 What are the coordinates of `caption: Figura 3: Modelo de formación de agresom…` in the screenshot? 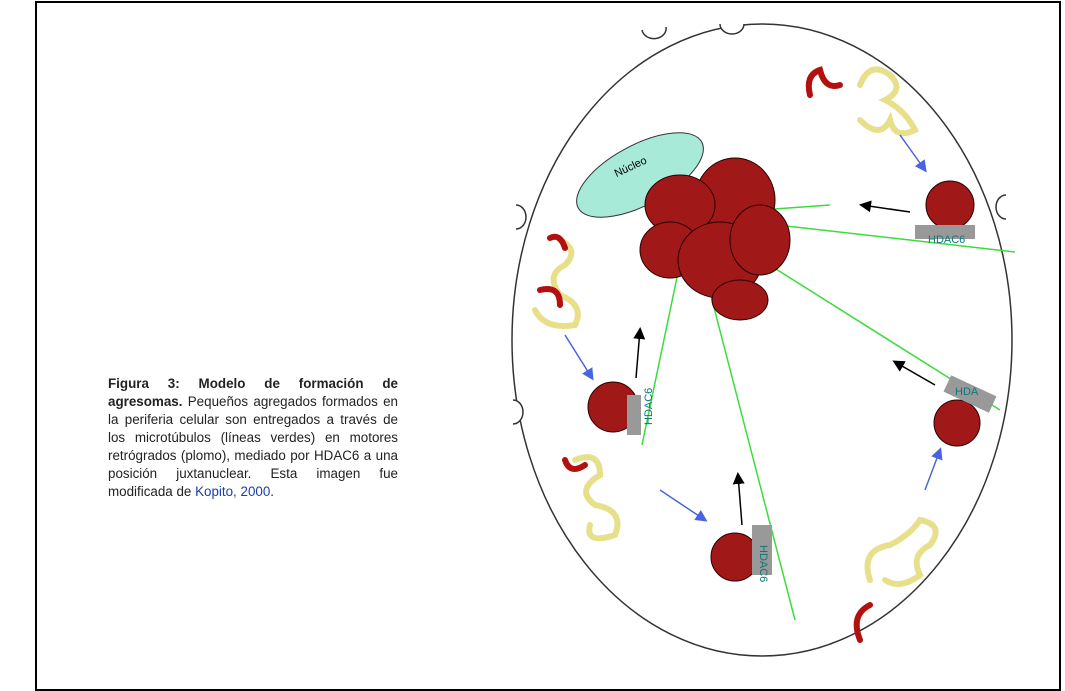 It's located at (253, 438).